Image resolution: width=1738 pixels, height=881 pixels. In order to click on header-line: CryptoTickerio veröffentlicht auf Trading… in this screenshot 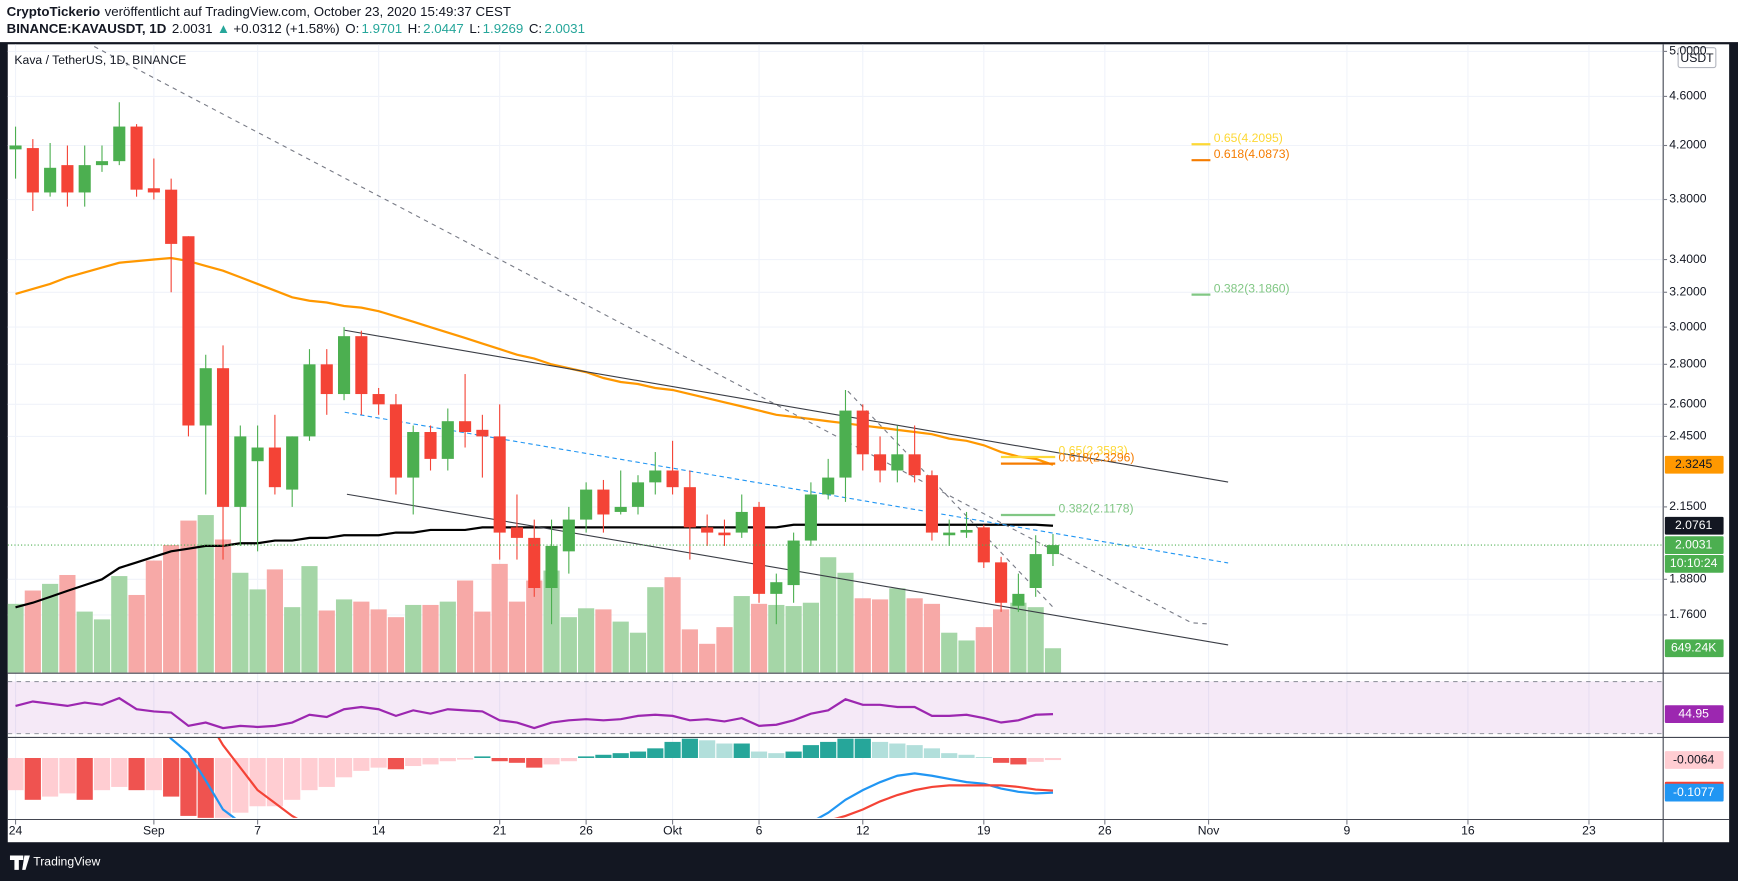, I will do `click(259, 11)`.